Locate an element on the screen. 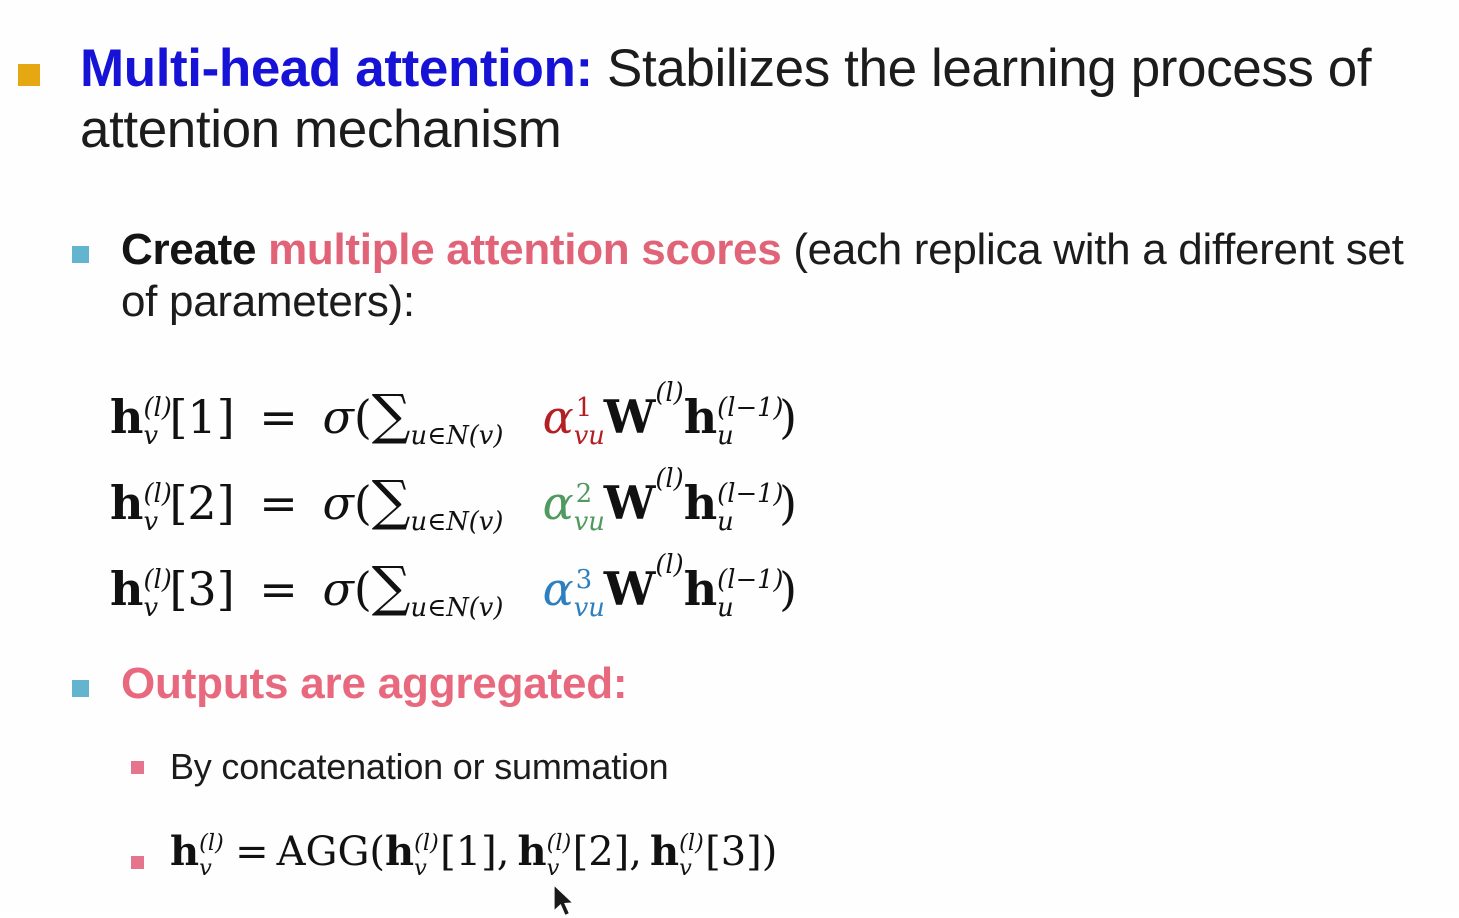  bullet-marker-level3-concat-icon is located at coordinates (137, 767).